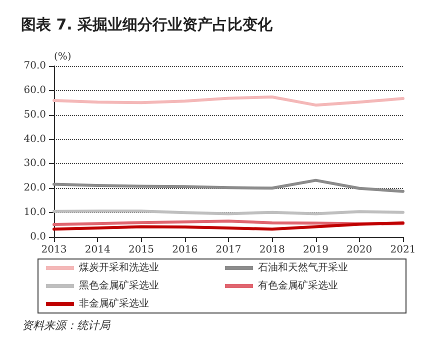 This screenshot has width=431, height=345. Describe the element at coordinates (403, 250) in the screenshot. I see `x-tick-label: 2021` at that location.